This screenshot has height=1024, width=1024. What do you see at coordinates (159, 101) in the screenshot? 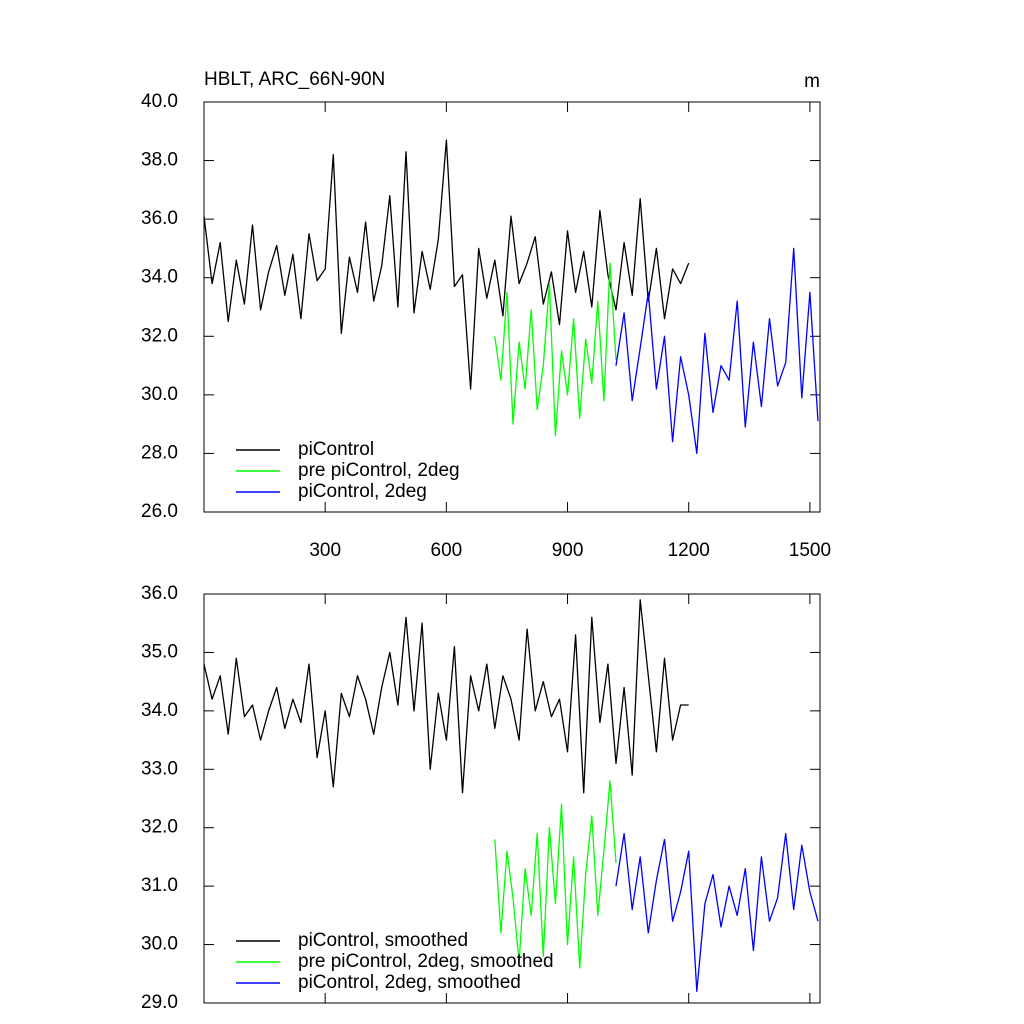
I see `y-tick-label: 40.0` at bounding box center [159, 101].